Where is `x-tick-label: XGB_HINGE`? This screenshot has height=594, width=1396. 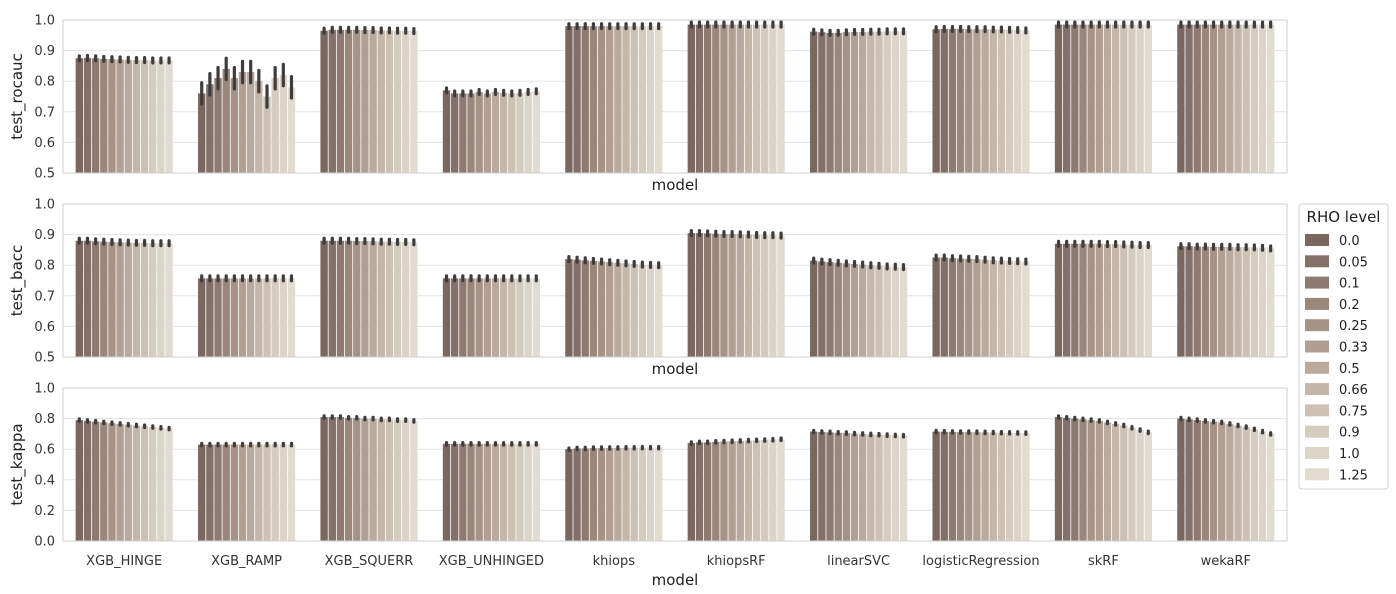
x-tick-label: XGB_HINGE is located at coordinates (124, 561).